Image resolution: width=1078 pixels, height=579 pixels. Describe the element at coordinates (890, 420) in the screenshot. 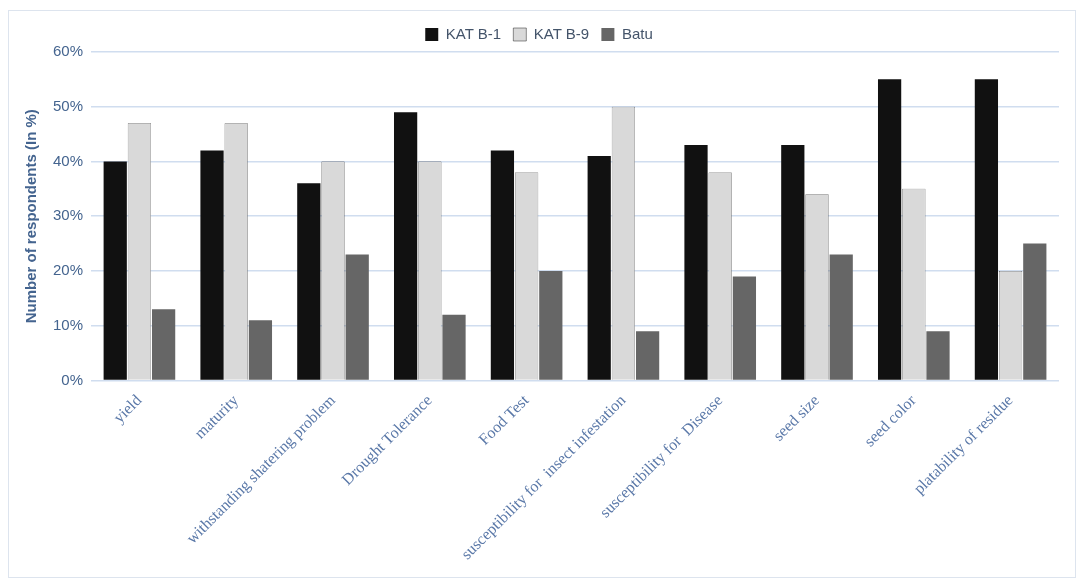

I see `x-tick-label: seed color` at that location.